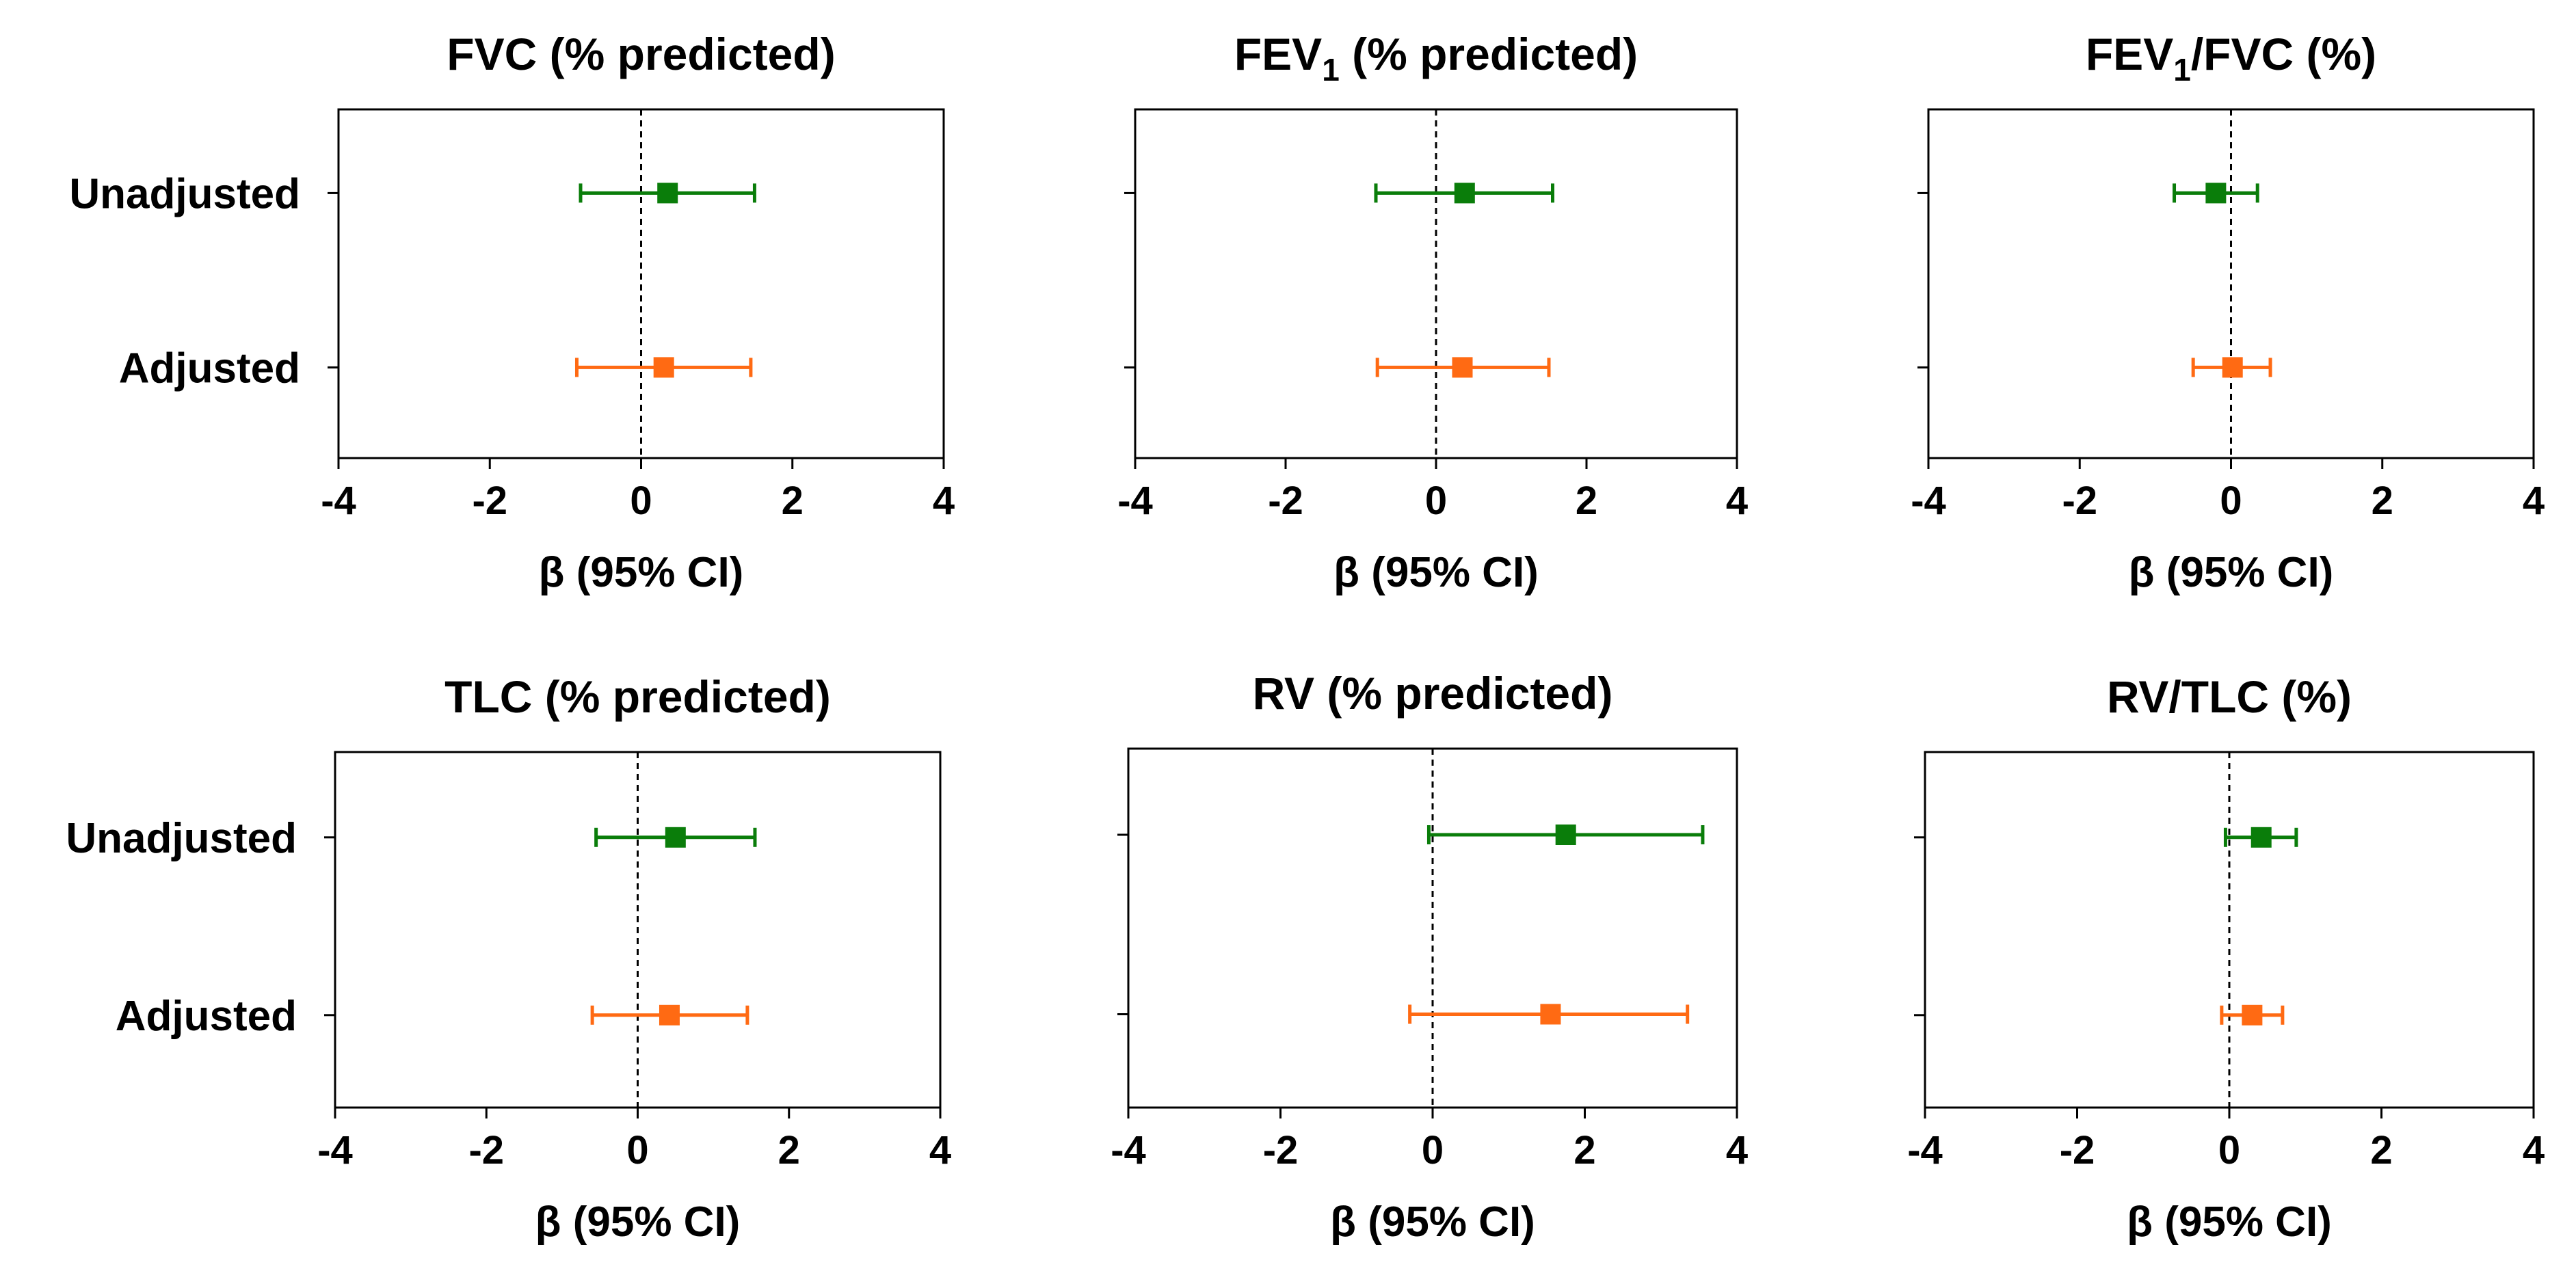 This screenshot has width=2576, height=1273. Describe the element at coordinates (1429, 957) in the screenshot. I see `panel-5: RV (% predicted) -4 -2 0 2 4 β (95% CI)` at that location.